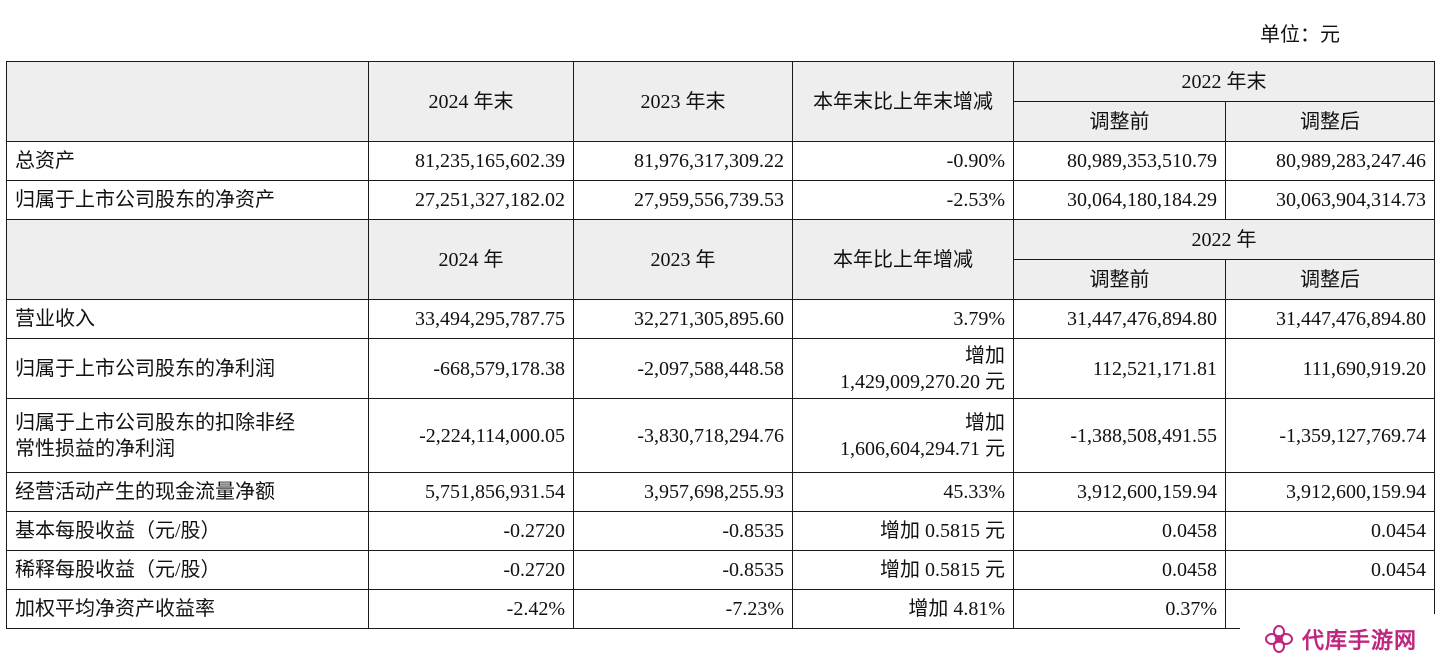 This screenshot has height=664, width=1440. What do you see at coordinates (471, 259) in the screenshot?
I see `header2-col-2024: 2024 年` at bounding box center [471, 259].